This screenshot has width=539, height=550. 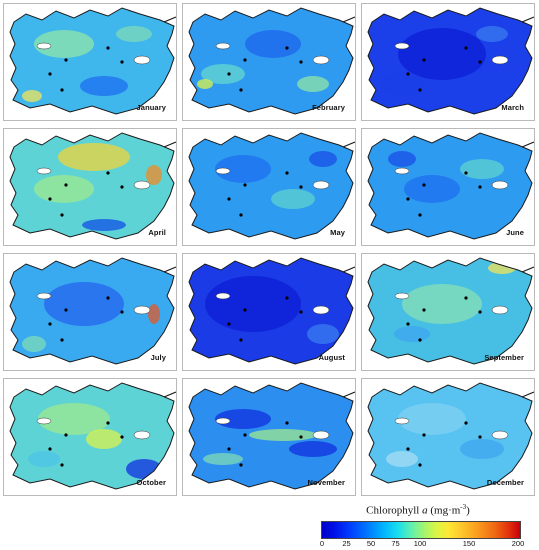 I want to click on colorbar-tick: 75, so click(x=395, y=543).